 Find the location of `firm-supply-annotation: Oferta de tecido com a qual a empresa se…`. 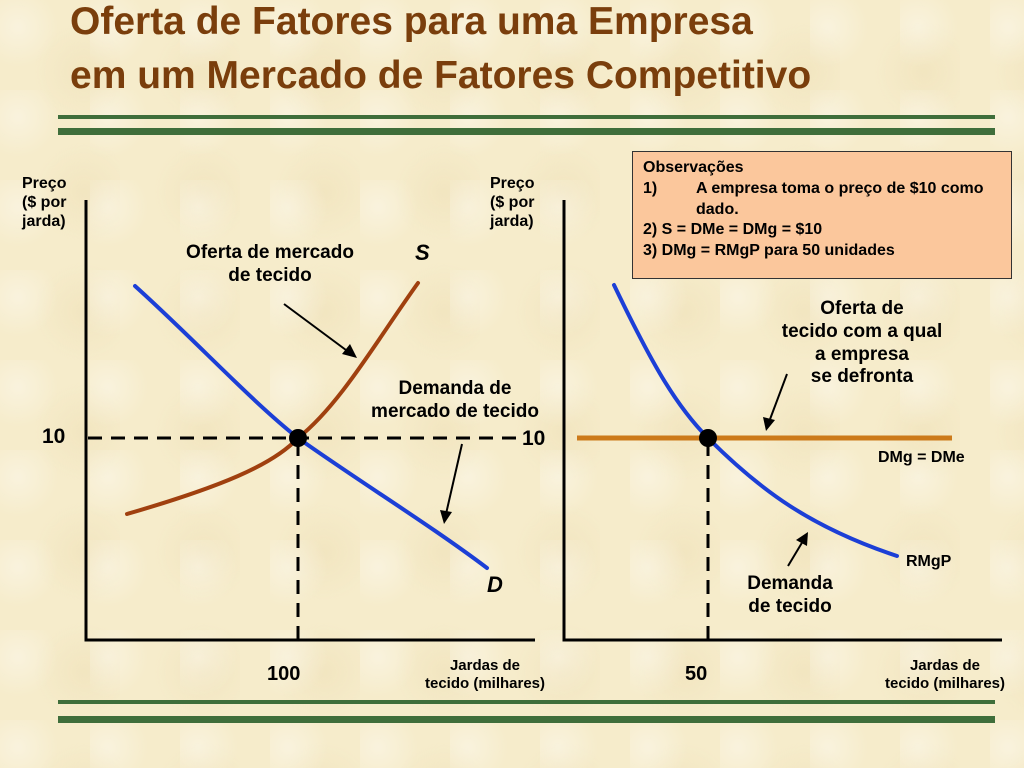

firm-supply-annotation: Oferta de tecido com a qual a empresa se… is located at coordinates (862, 343).